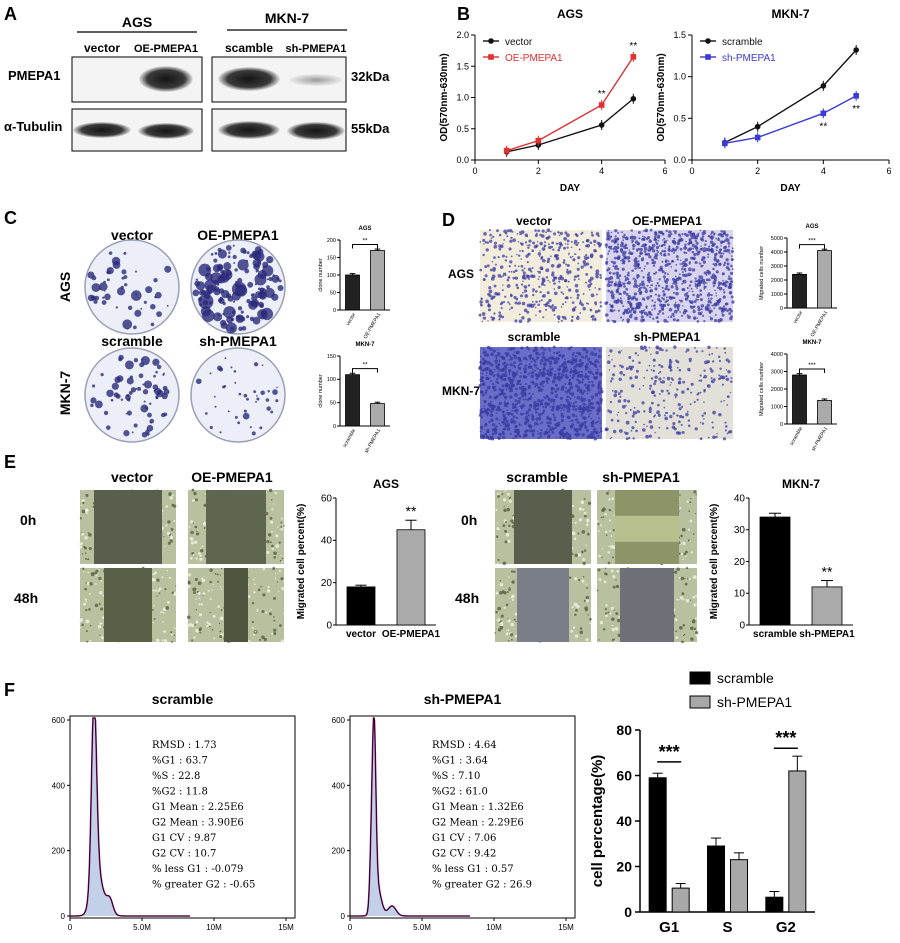 The image size is (900, 943). What do you see at coordinates (740, 530) in the screenshot?
I see `y-tick-label: 30` at bounding box center [740, 530].